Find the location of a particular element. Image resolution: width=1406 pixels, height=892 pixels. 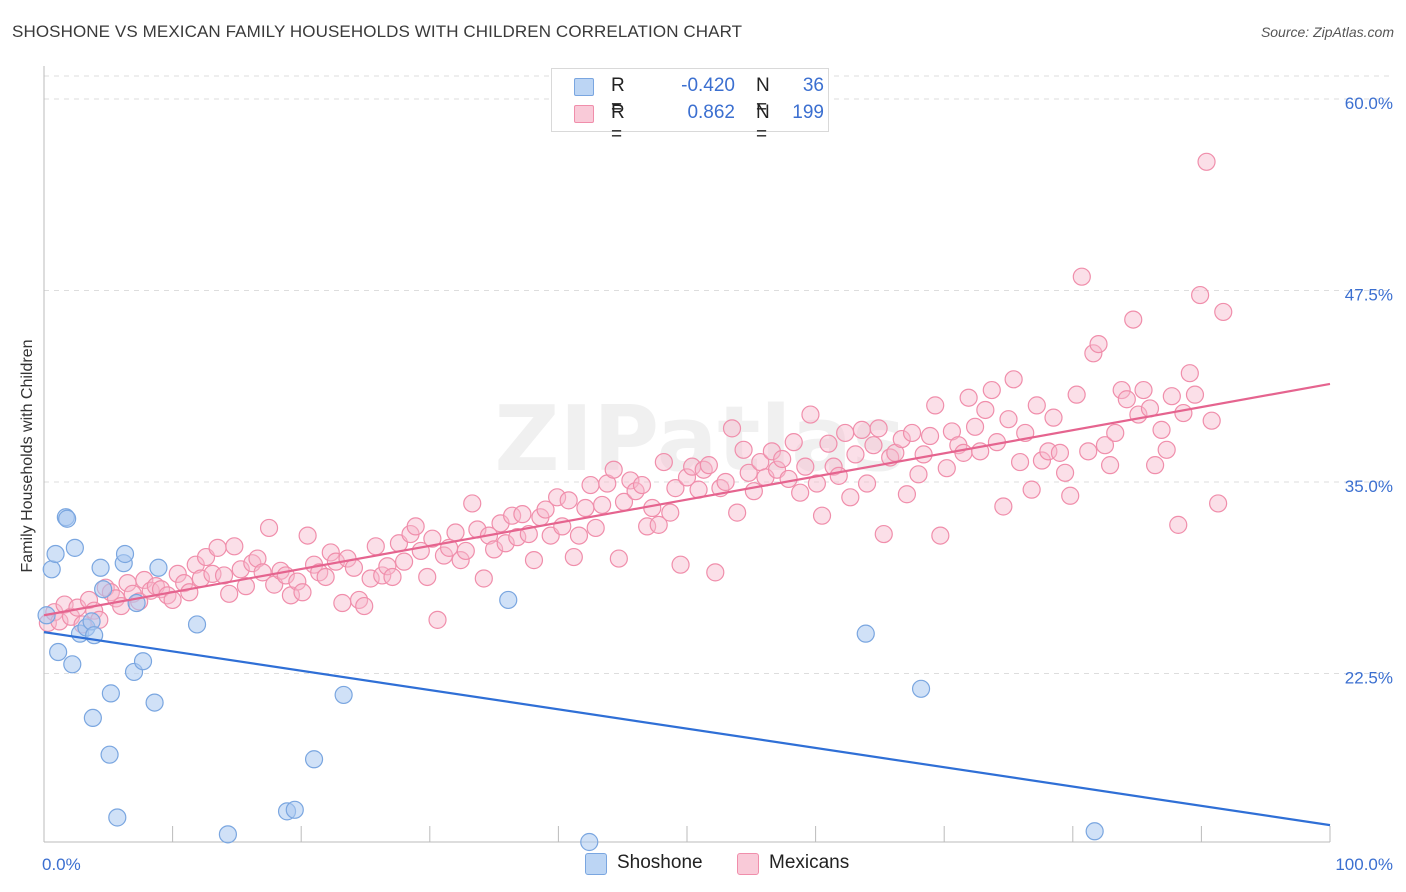

correlation-legend: R = -0.420 N = 36 R = 0.862 N = 199 is located at coordinates (690, 106).